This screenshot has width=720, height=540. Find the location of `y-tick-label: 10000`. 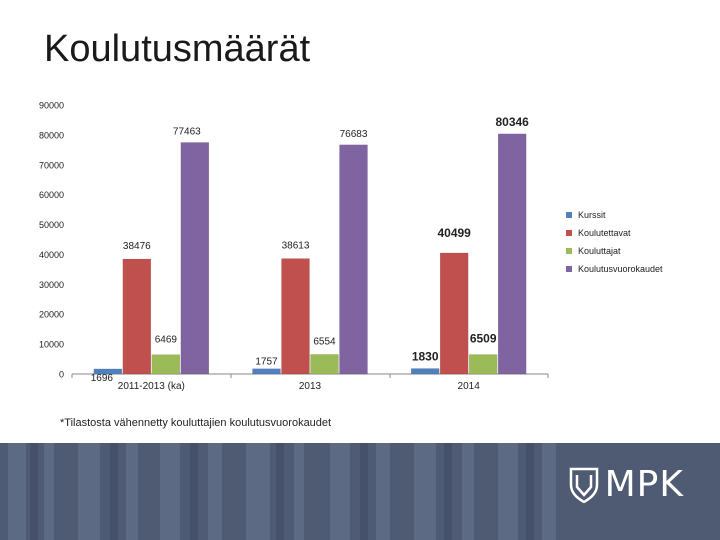

y-tick-label: 10000 is located at coordinates (51, 345).